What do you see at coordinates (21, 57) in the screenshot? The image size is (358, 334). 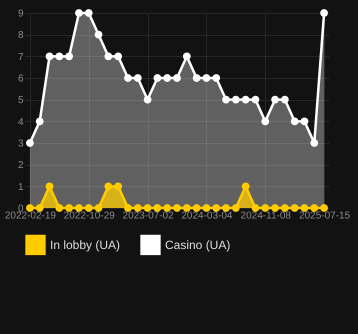 I see `y-tick-label: 7` at bounding box center [21, 57].